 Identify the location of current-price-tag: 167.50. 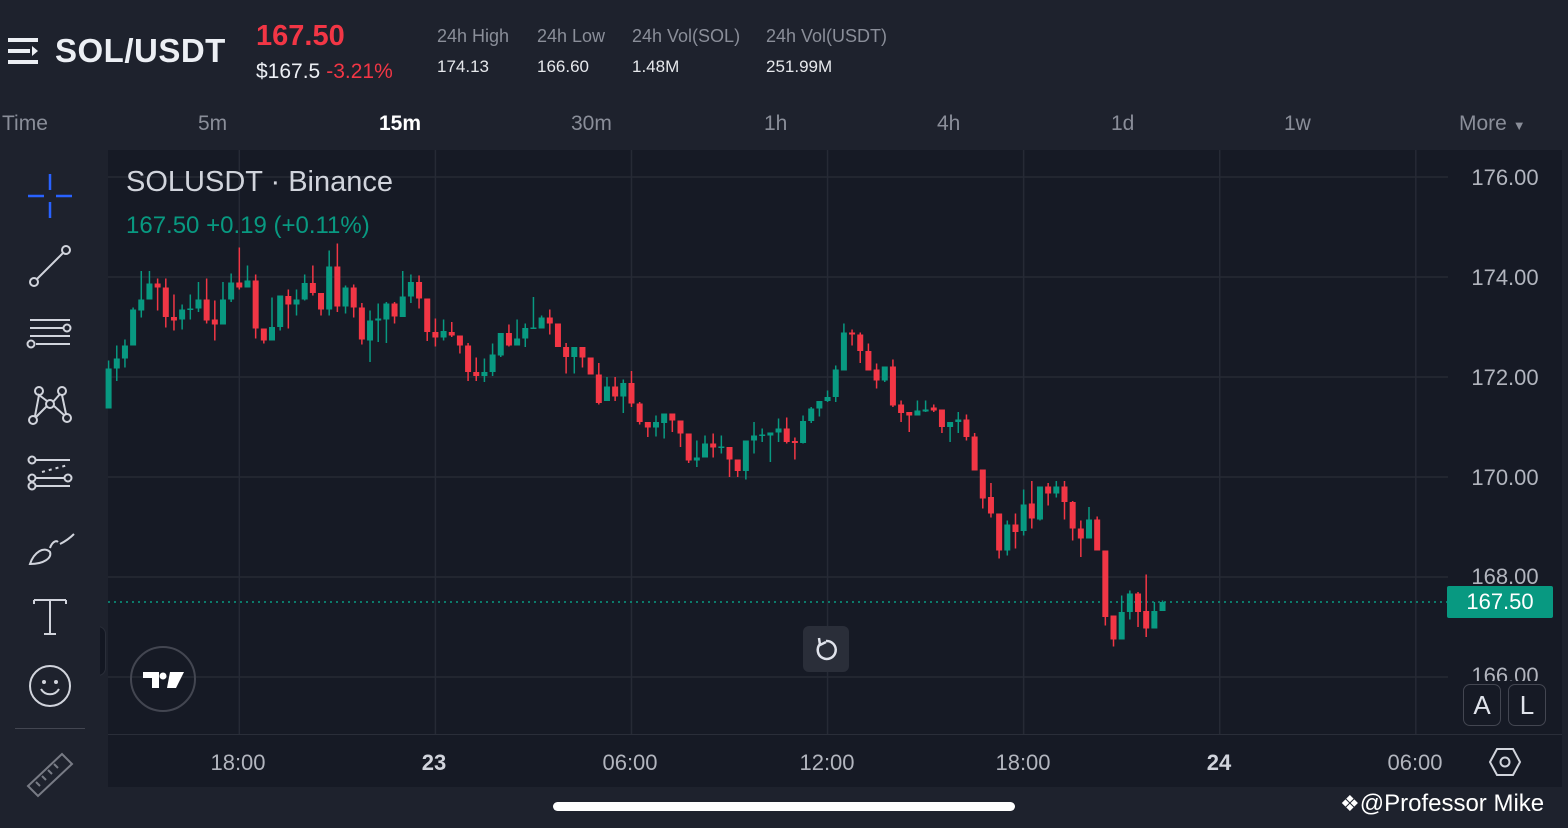
(1500, 602).